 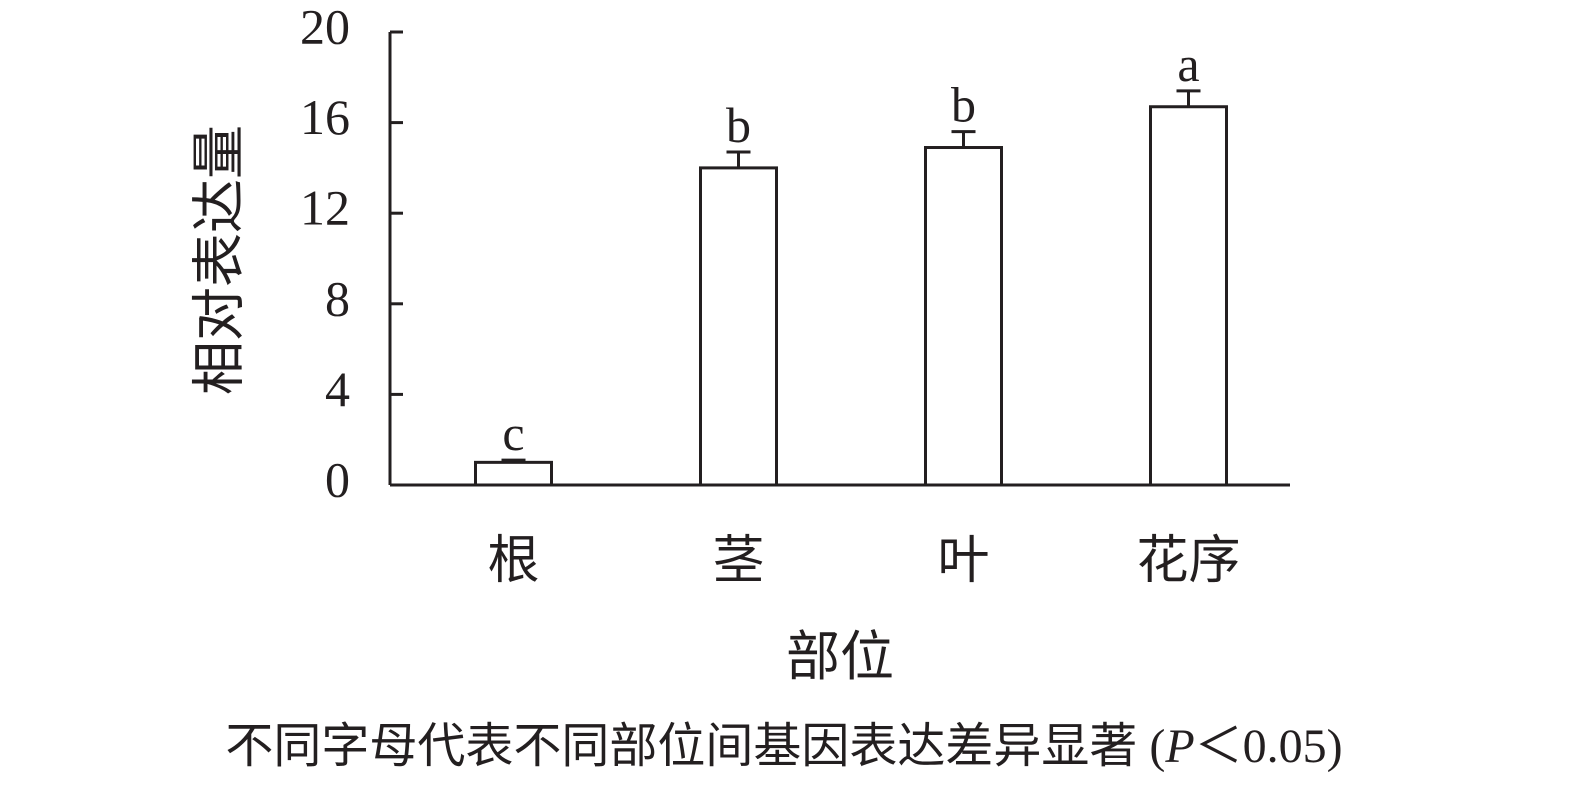 I want to click on y-tick-label: 20, so click(x=325, y=27).